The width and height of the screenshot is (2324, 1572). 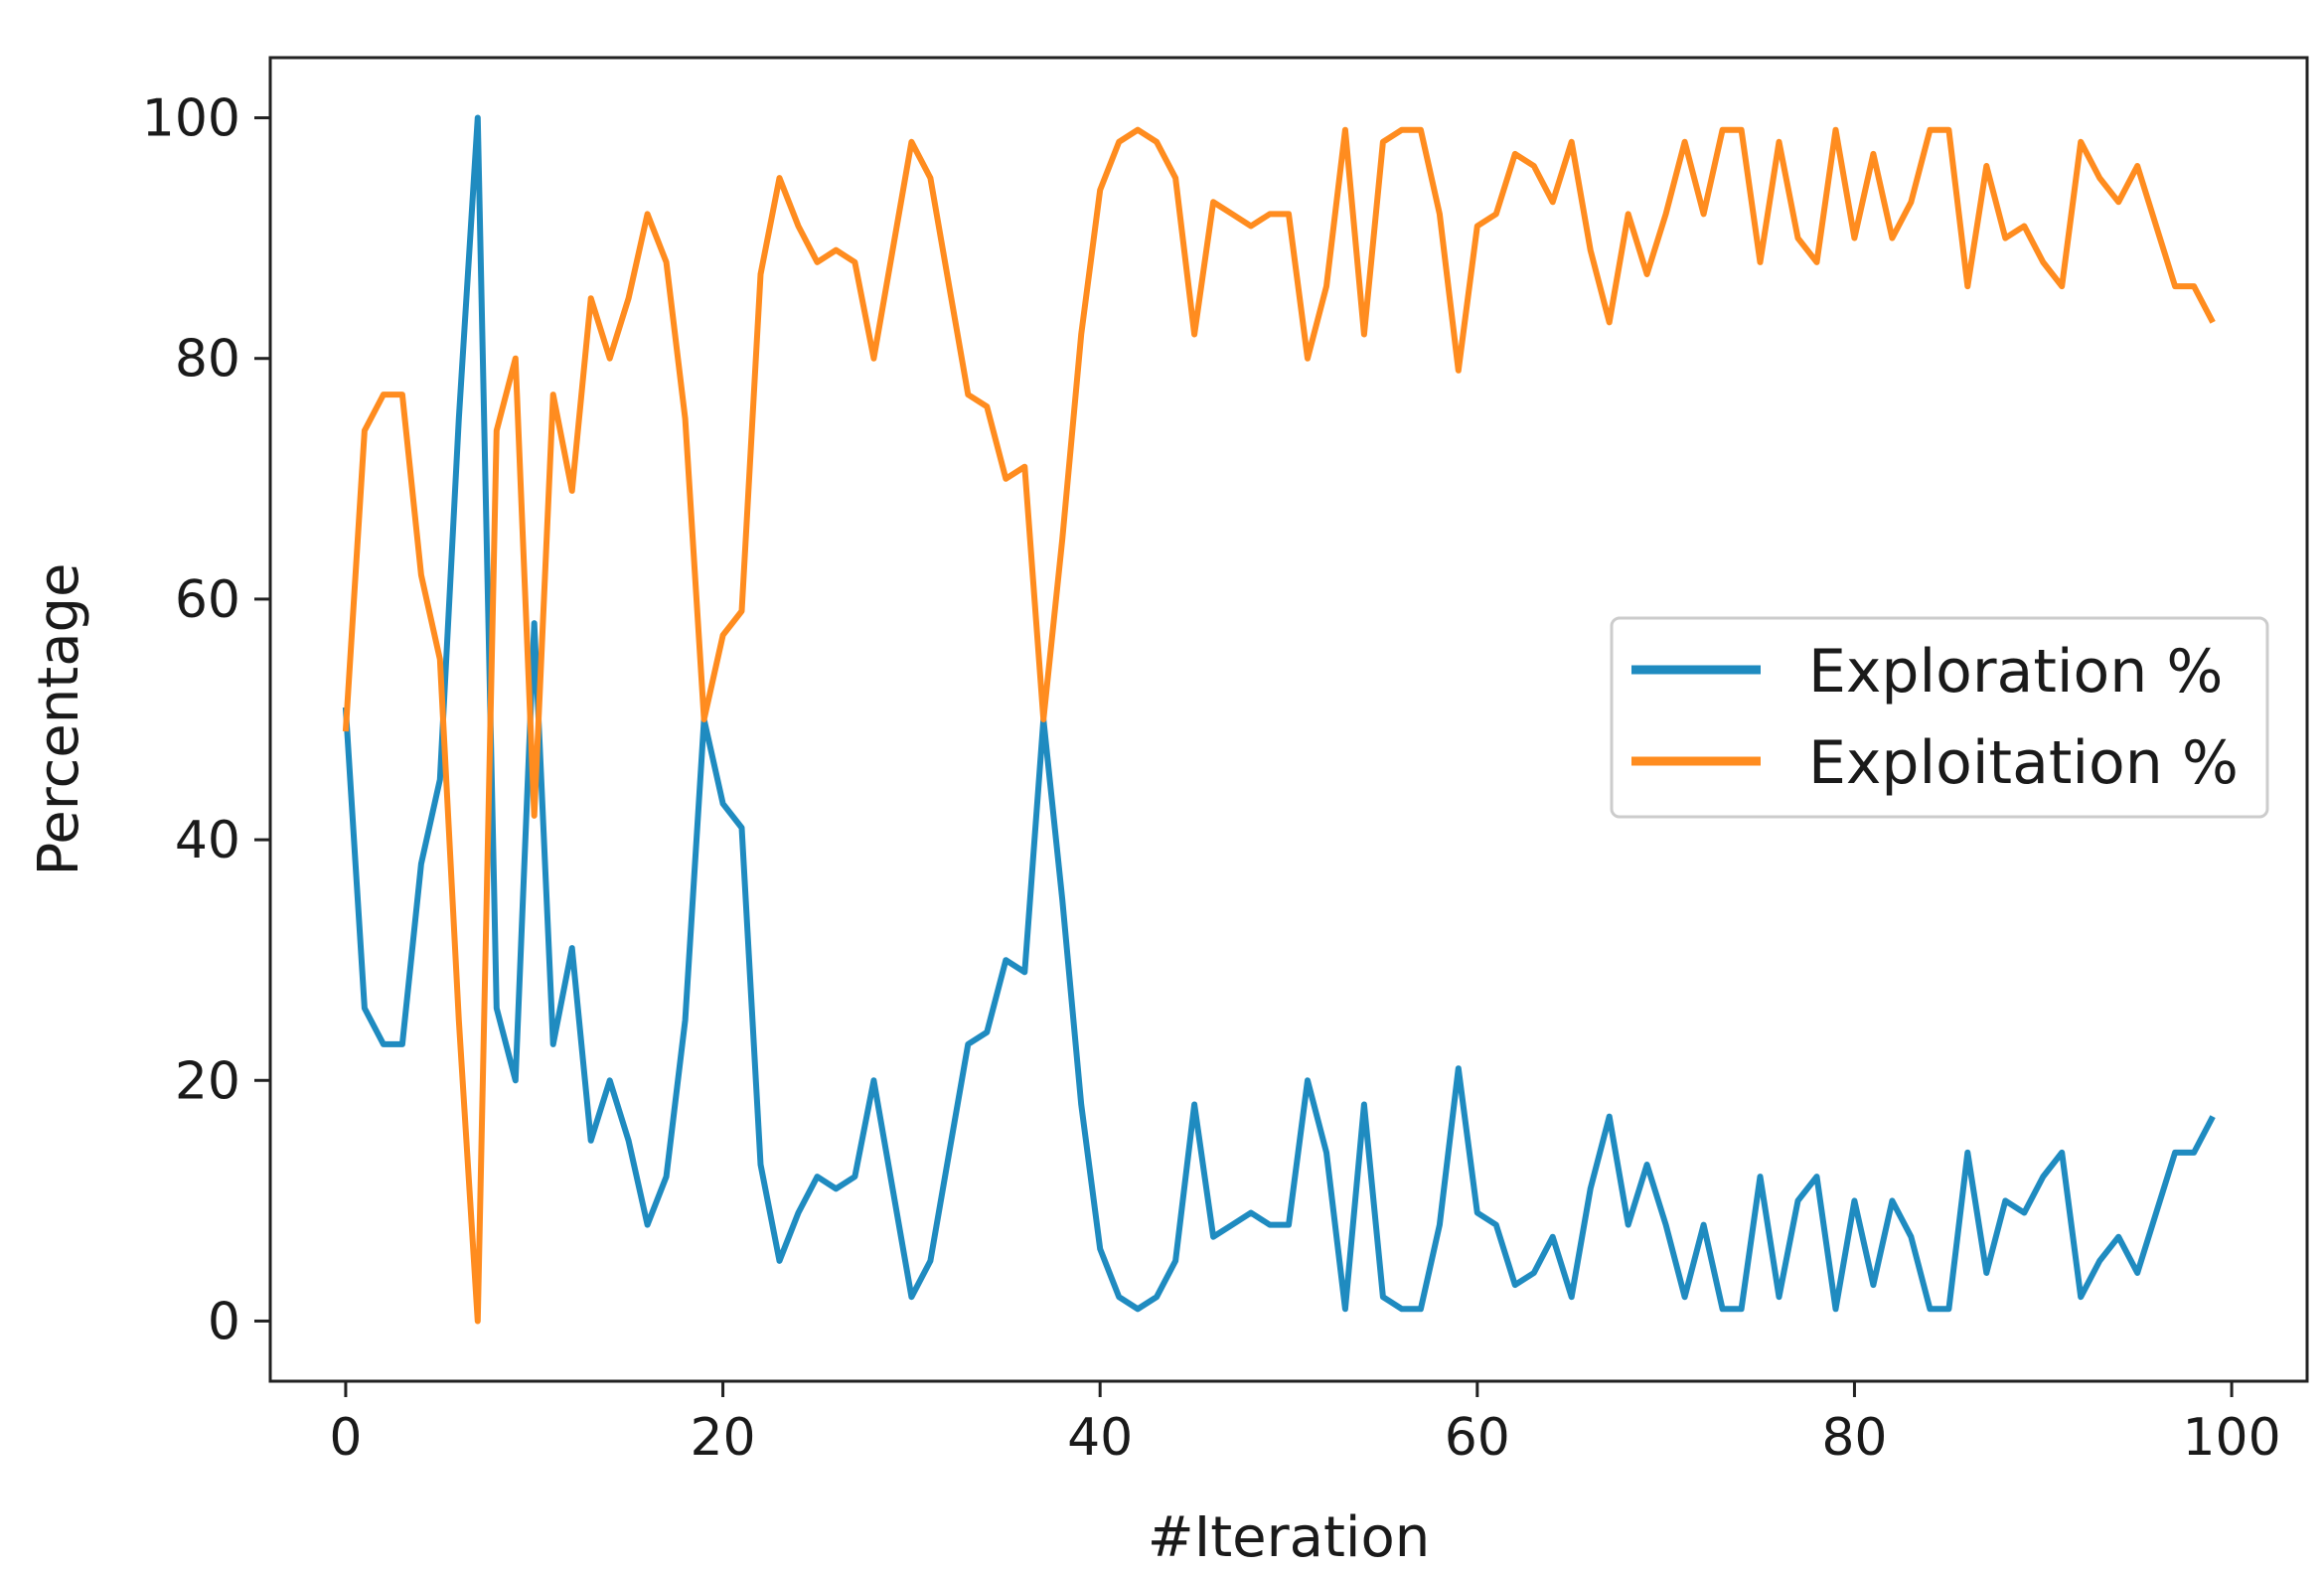 What do you see at coordinates (207, 1081) in the screenshot?
I see `y-tick-label: 20` at bounding box center [207, 1081].